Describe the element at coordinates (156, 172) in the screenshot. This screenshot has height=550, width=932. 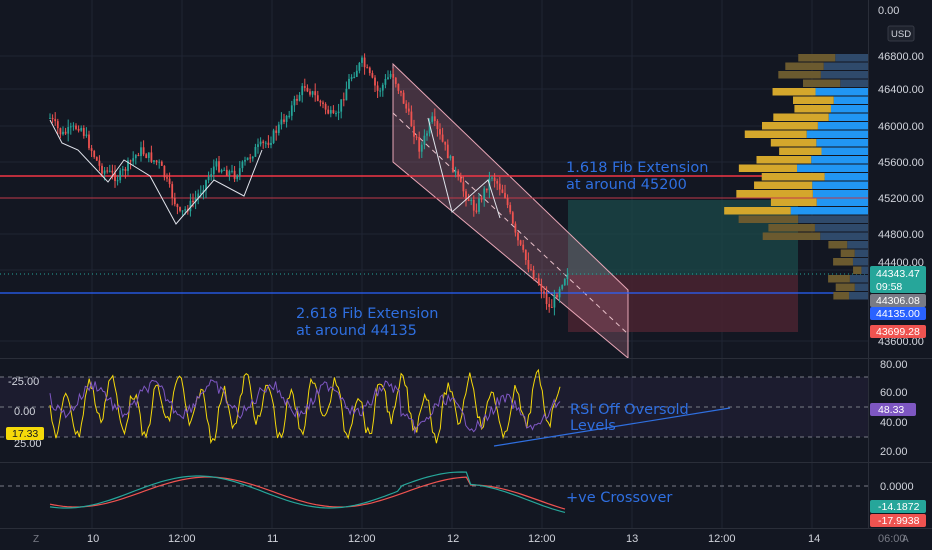
I see `pattern-zigzag` at that location.